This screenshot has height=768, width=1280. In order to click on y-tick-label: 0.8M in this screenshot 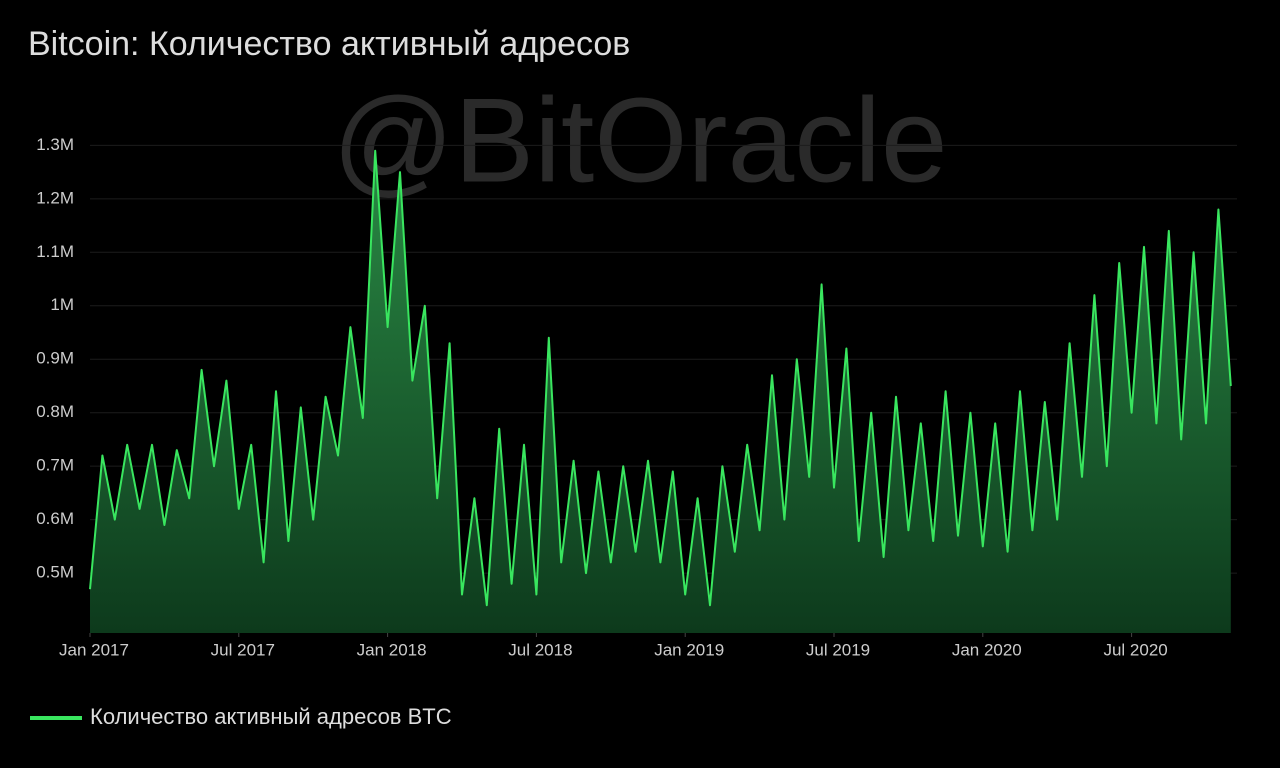, I will do `click(55, 411)`.